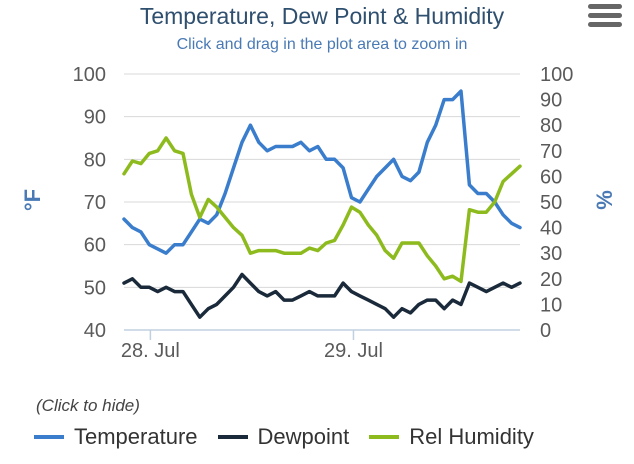 The height and width of the screenshot is (464, 634). Describe the element at coordinates (89, 75) in the screenshot. I see `left-tick-label: 100` at that location.